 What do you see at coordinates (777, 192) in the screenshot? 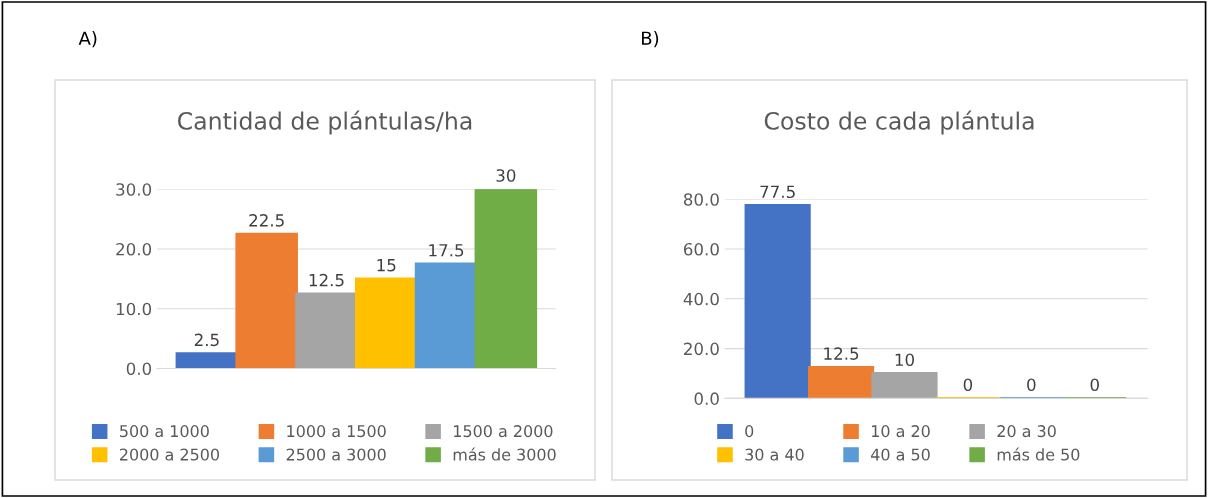
I see `data-label: 77.5` at bounding box center [777, 192].